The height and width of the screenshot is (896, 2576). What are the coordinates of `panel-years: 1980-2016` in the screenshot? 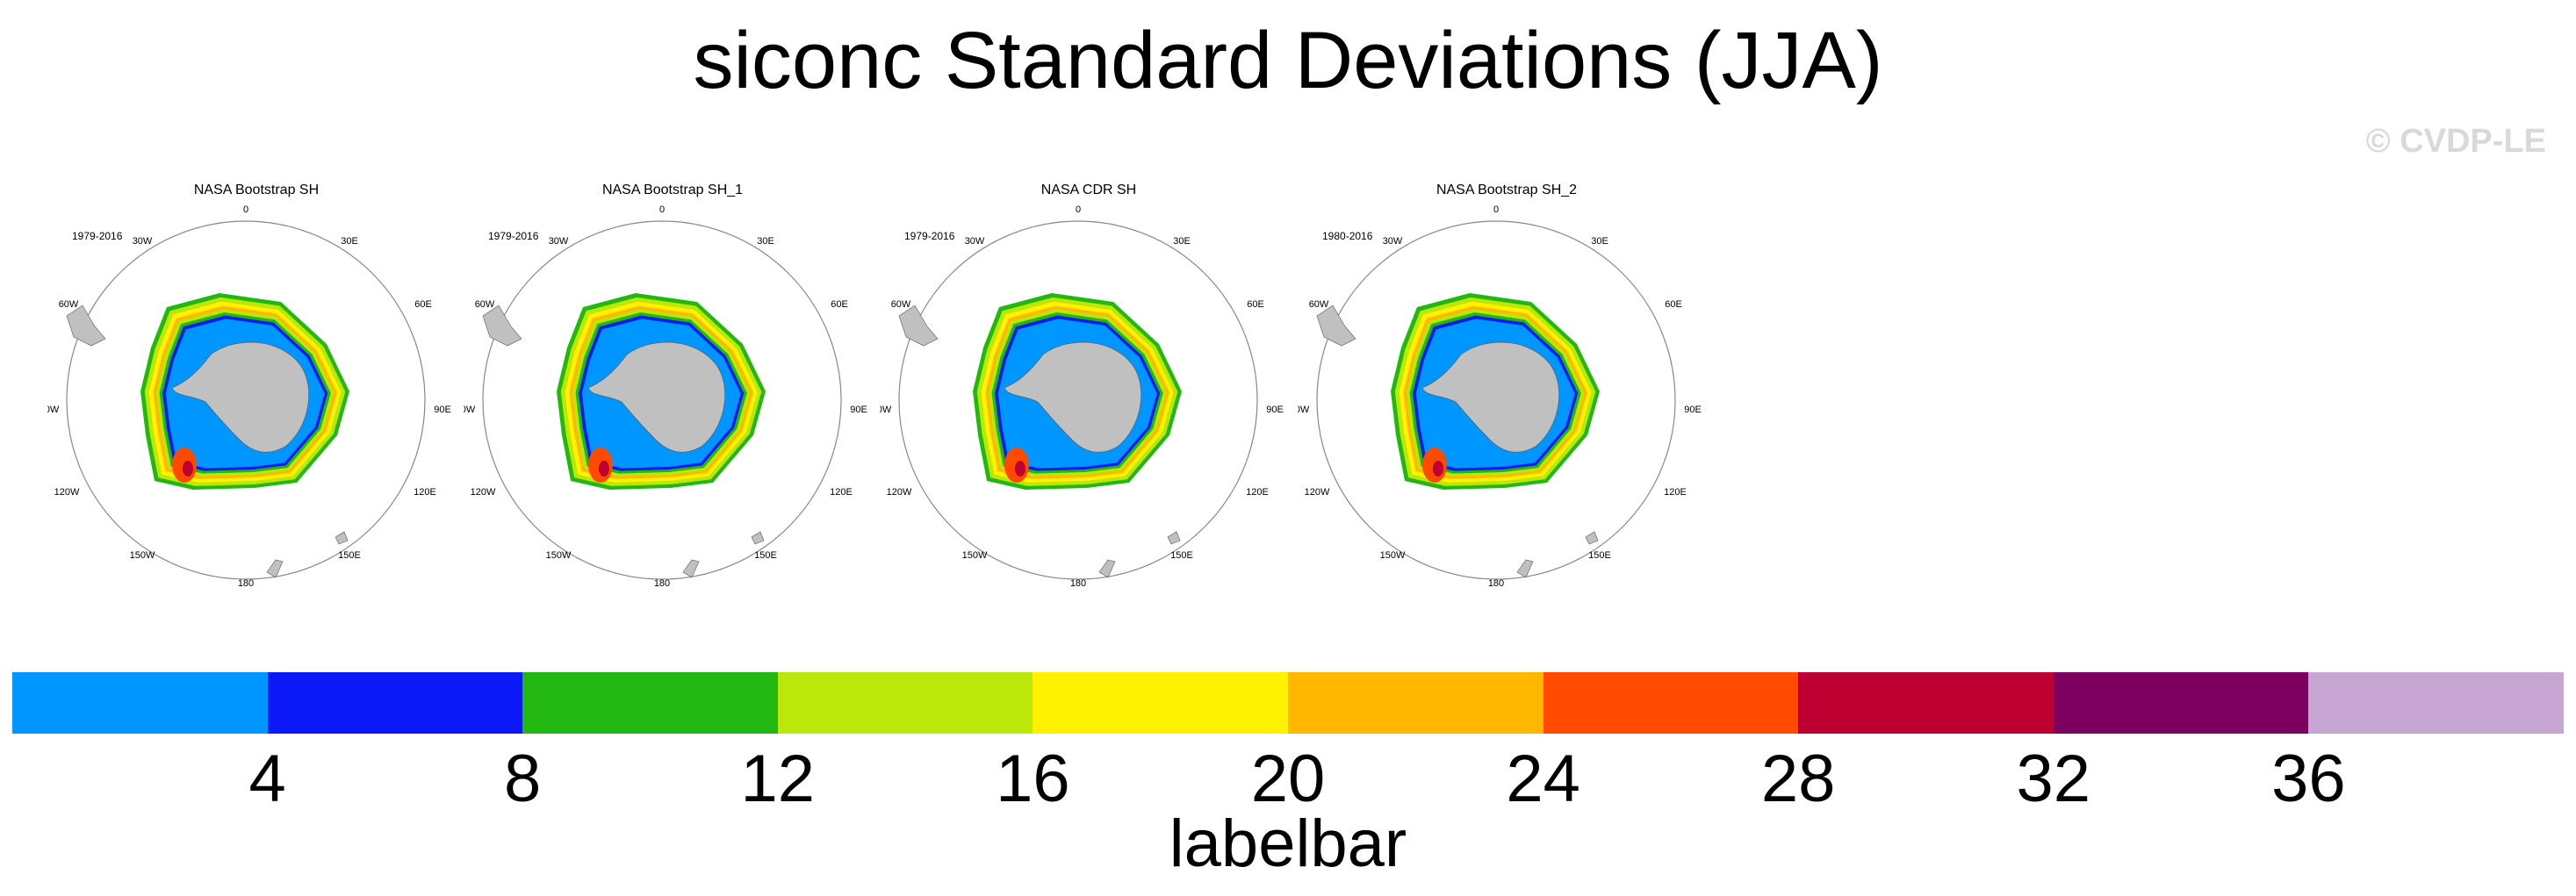 It's located at (1347, 236).